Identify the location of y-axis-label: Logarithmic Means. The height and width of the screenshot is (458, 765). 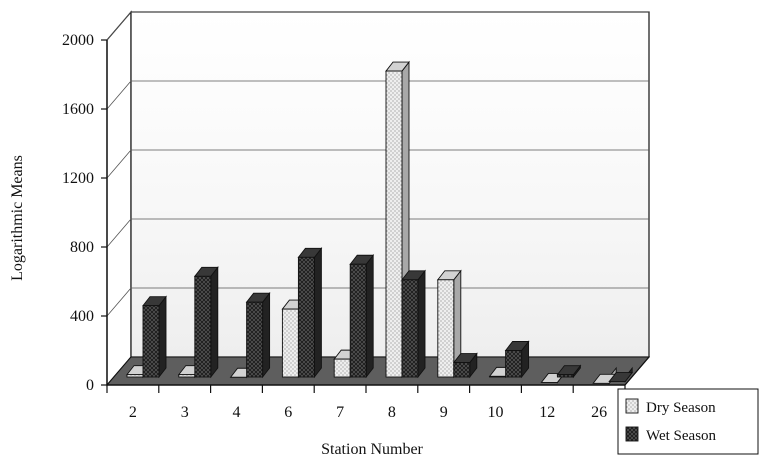
(17, 218).